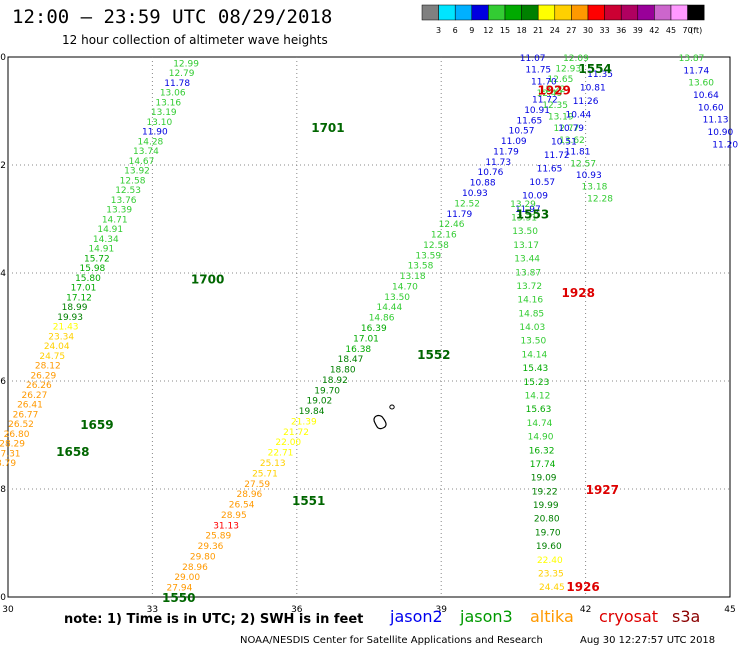 The width and height of the screenshot is (740, 650). What do you see at coordinates (180, 589) in the screenshot?
I see `wave-height-value: 27.94` at bounding box center [180, 589].